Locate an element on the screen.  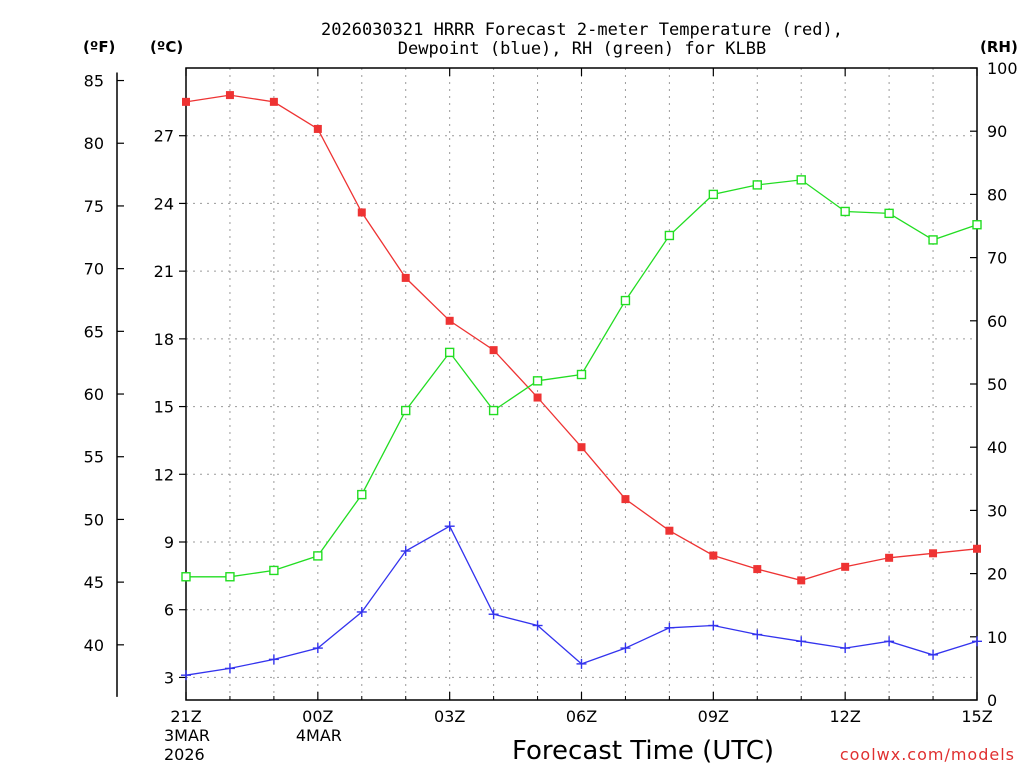
rh-tick-label: 60 is located at coordinates (997, 321).